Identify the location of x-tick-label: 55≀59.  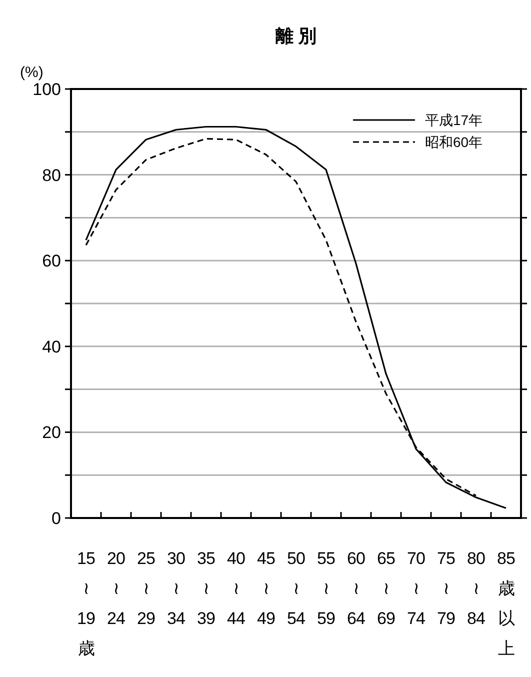
(326, 588).